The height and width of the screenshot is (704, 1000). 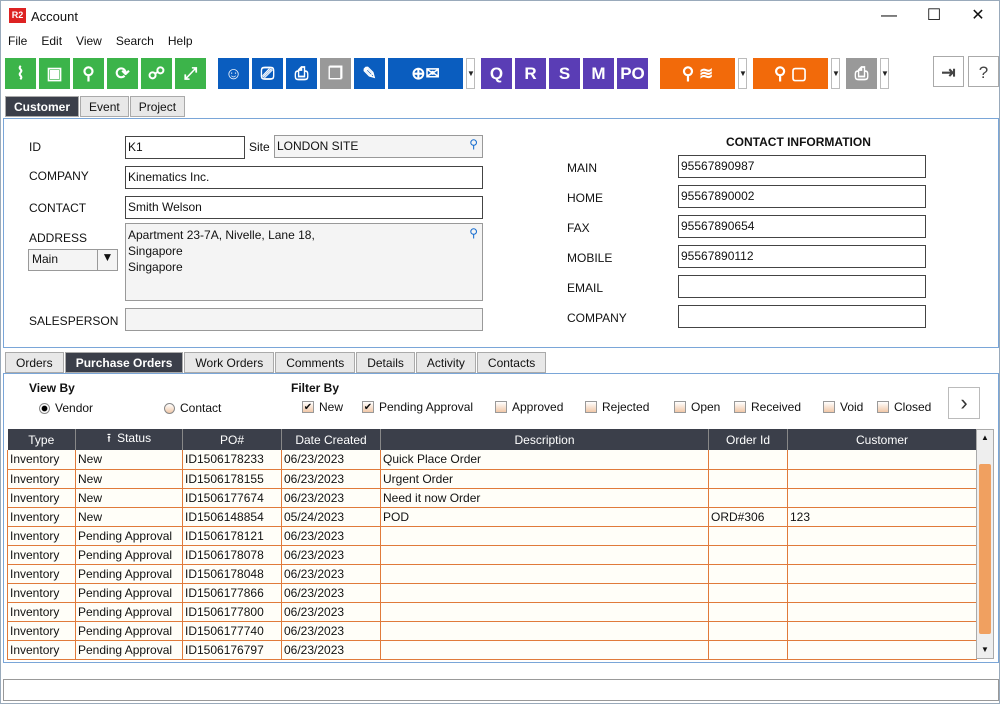 I want to click on menu-help: Help, so click(x=180, y=41).